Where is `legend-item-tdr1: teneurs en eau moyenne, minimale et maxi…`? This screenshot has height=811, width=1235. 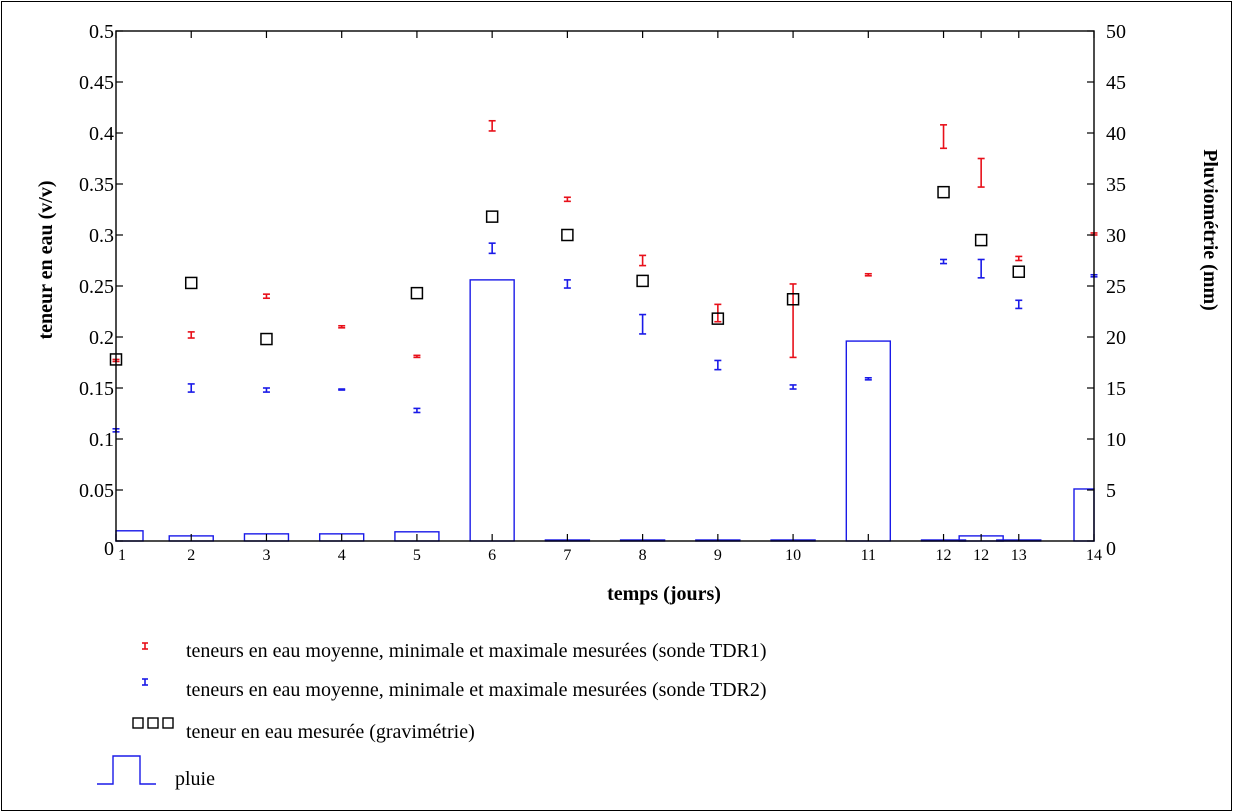
legend-item-tdr1: teneurs en eau moyenne, minimale et maxi… is located at coordinates (454, 651).